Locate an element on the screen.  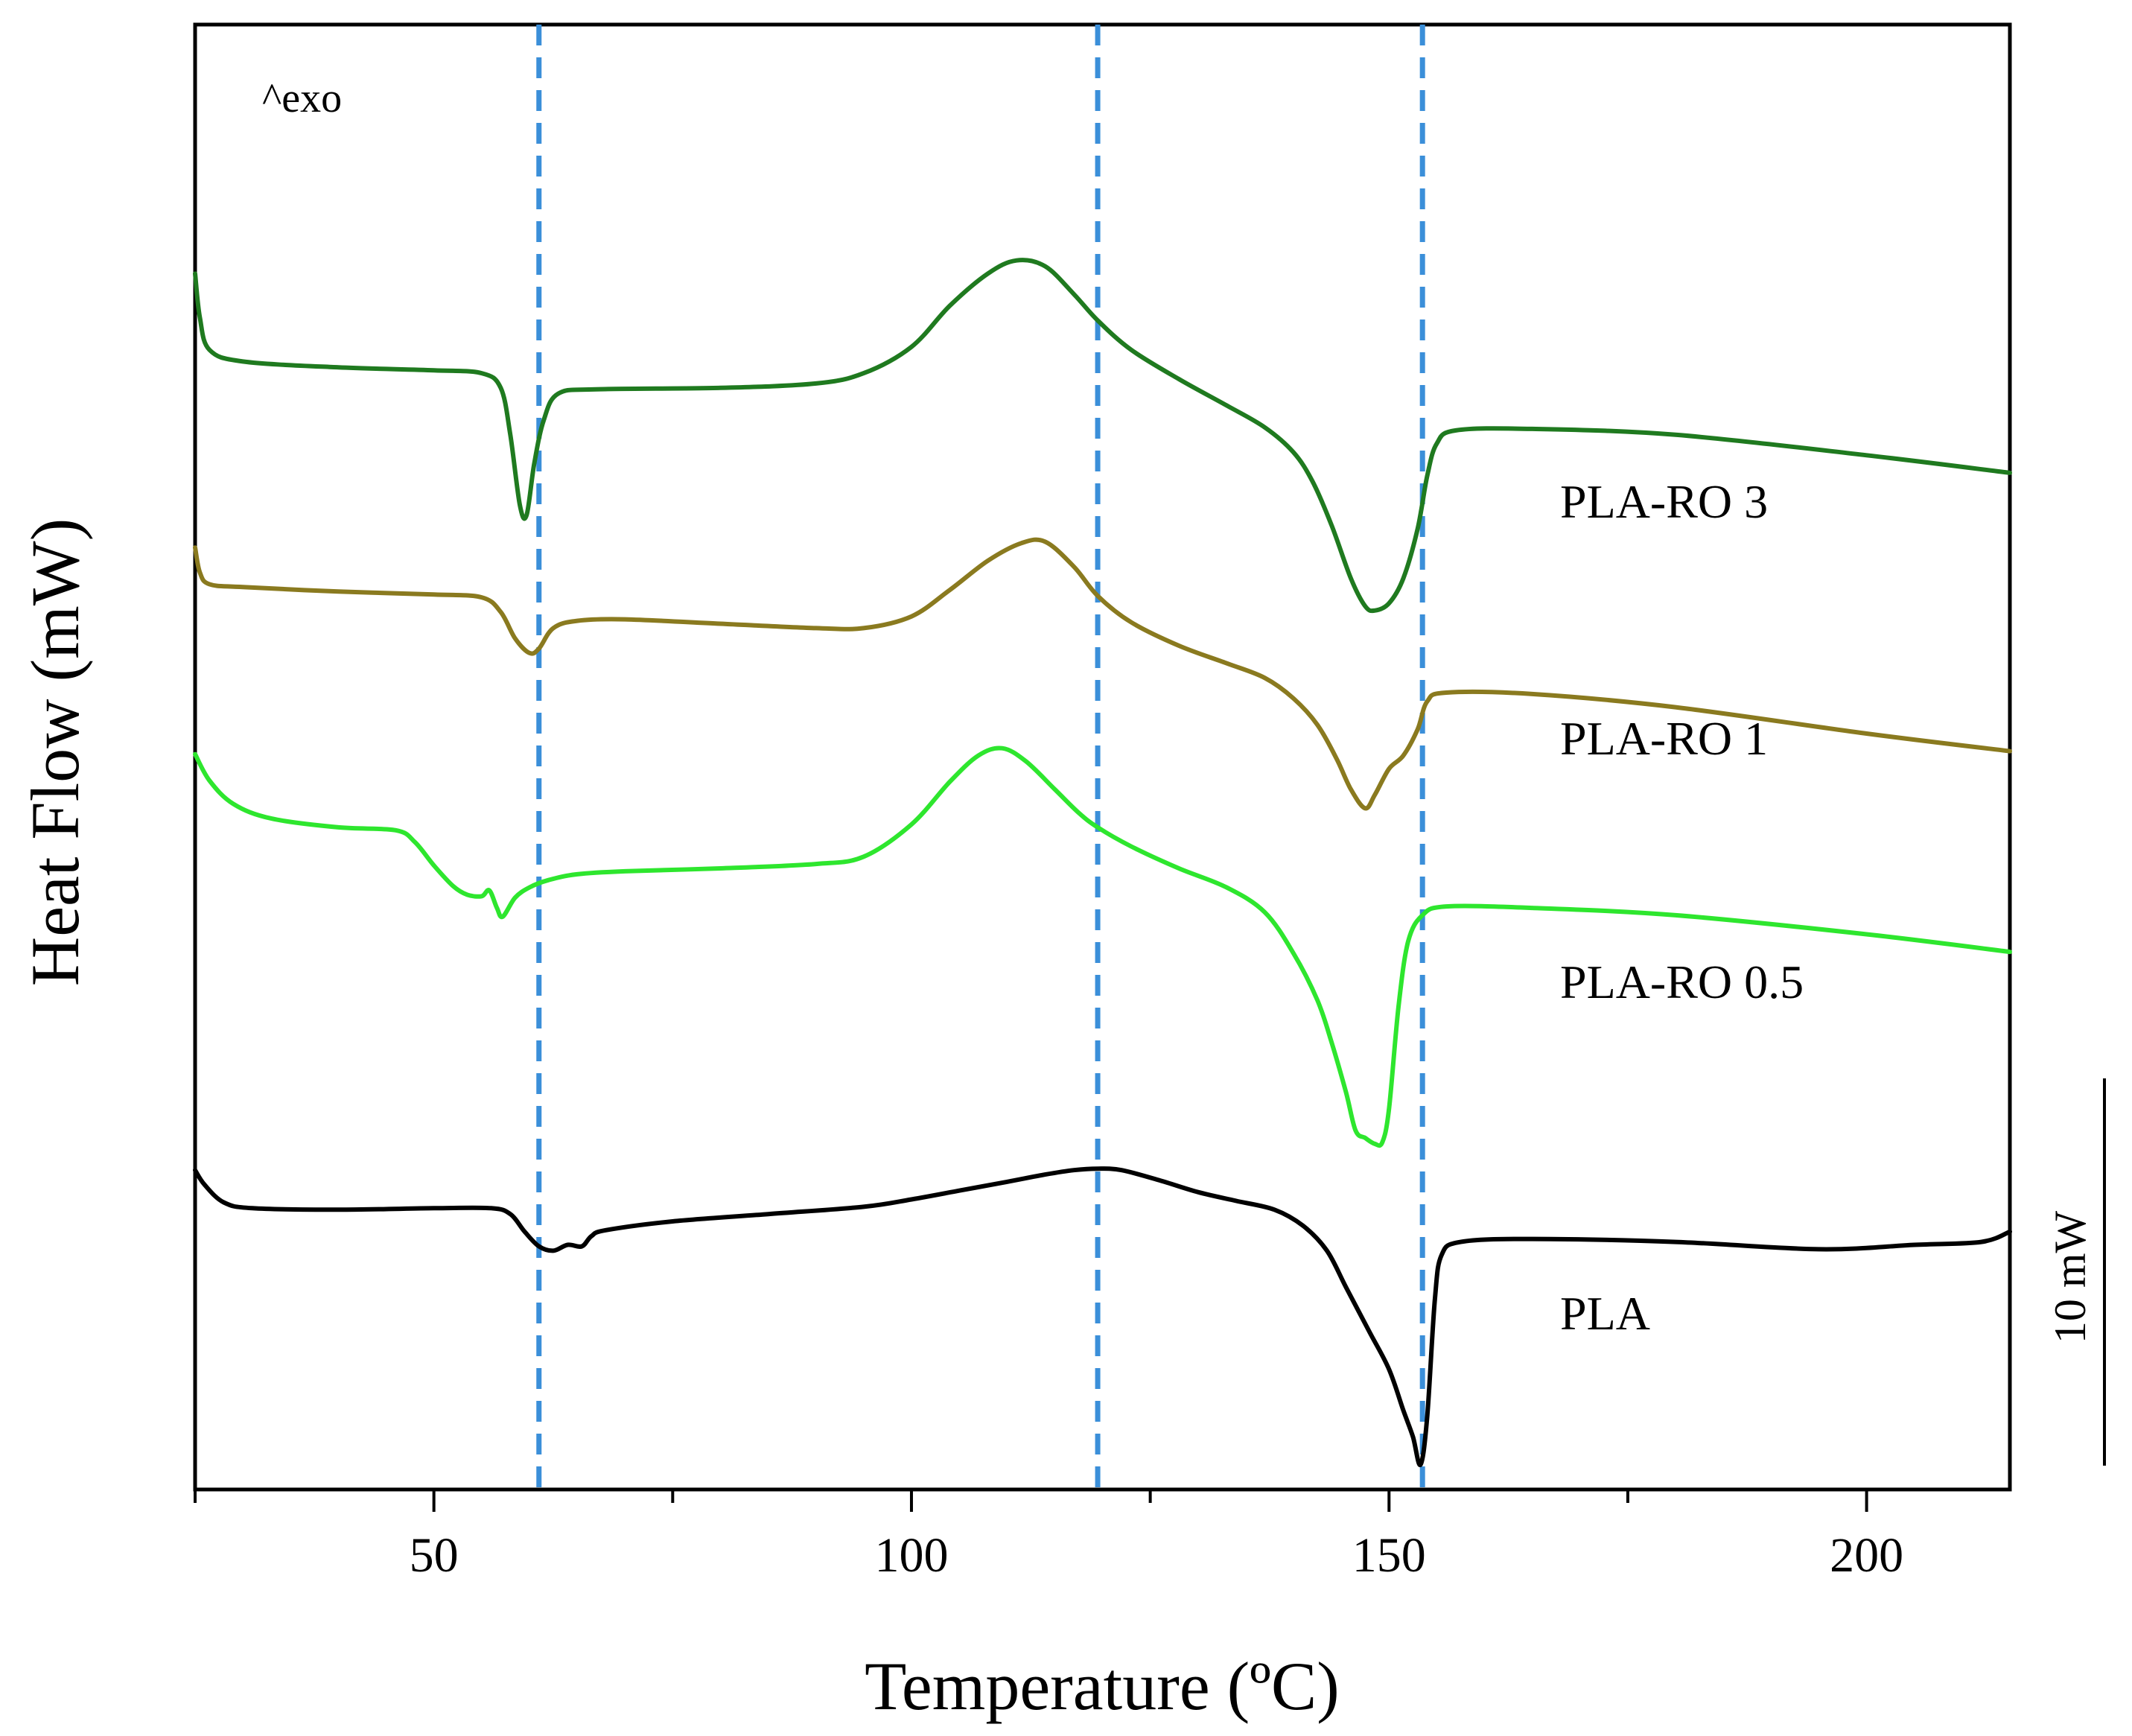
scale-bar-label: 10 mW is located at coordinates (2071, 1277).